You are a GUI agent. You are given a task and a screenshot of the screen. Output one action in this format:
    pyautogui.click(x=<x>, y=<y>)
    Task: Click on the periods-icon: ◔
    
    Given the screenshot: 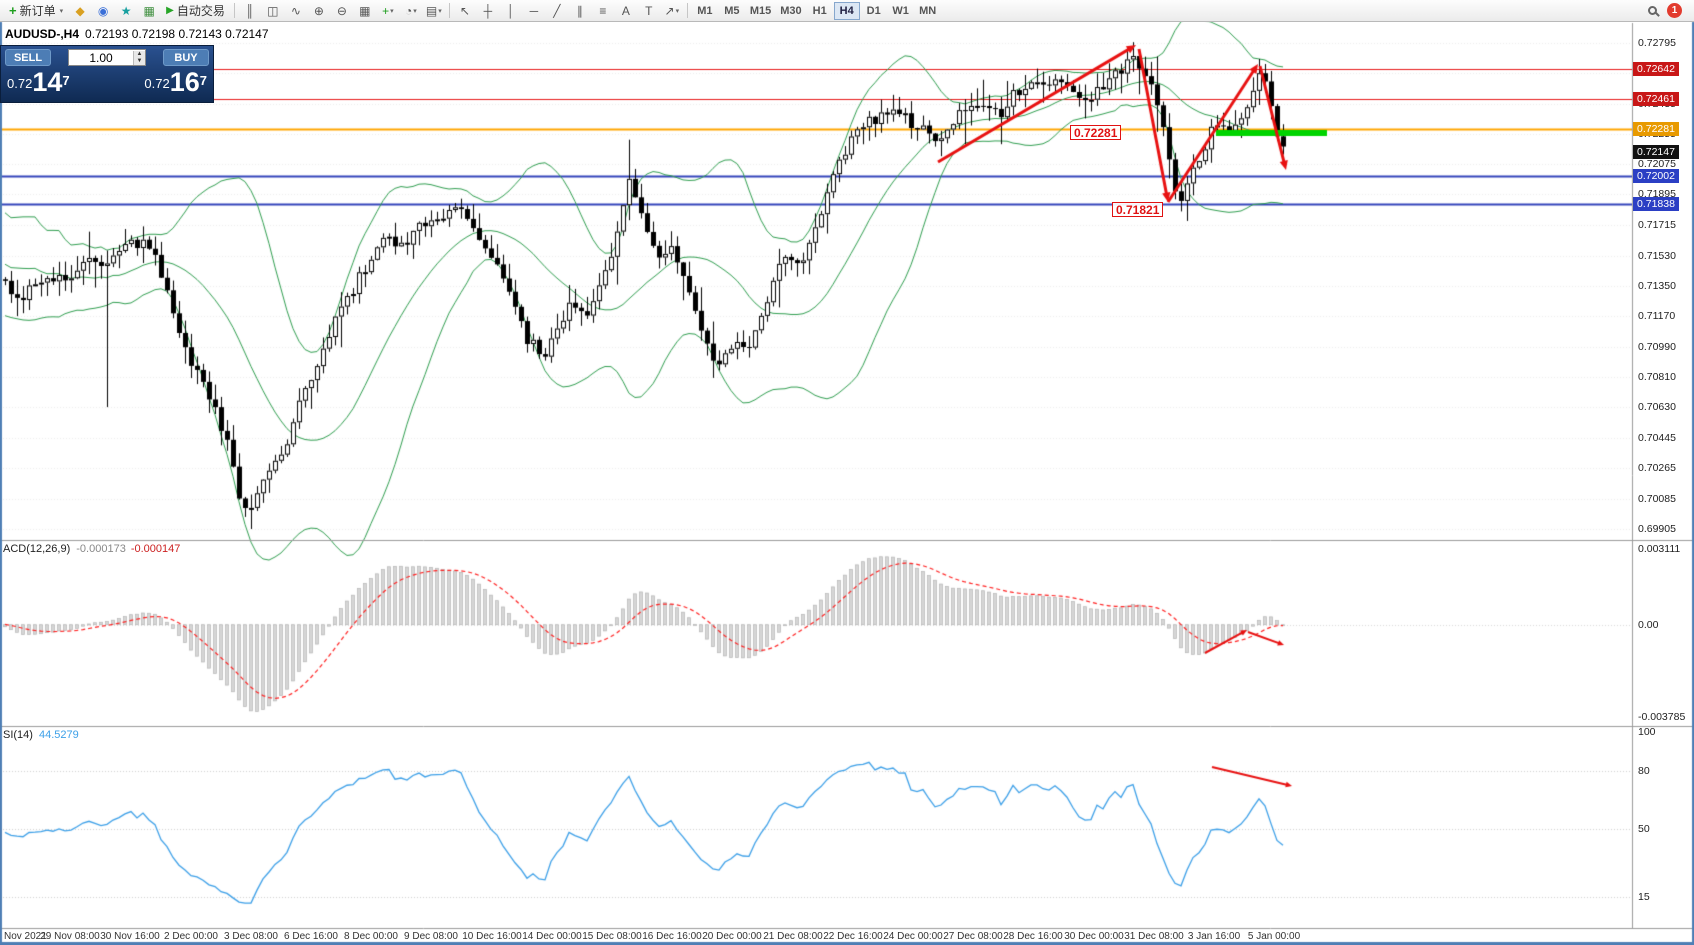 What is the action you would take?
    pyautogui.click(x=408, y=10)
    